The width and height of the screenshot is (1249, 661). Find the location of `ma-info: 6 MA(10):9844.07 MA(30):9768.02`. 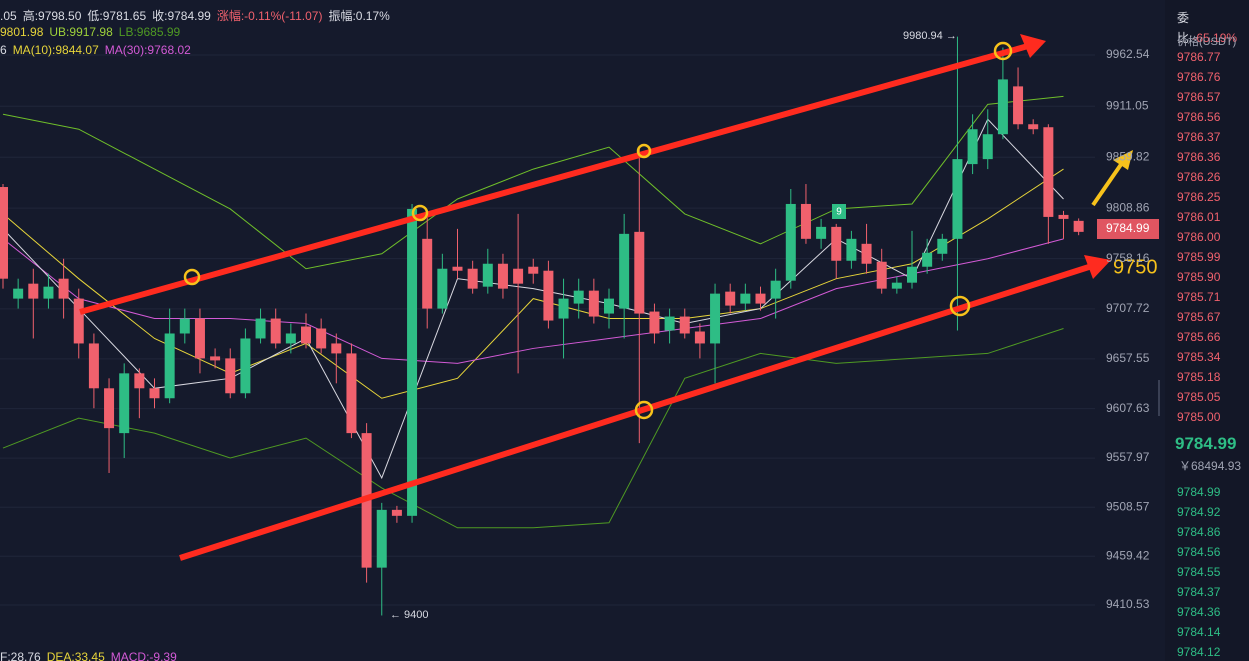

ma-info: 6 MA(10):9844.07 MA(30):9768.02 is located at coordinates (98, 50).